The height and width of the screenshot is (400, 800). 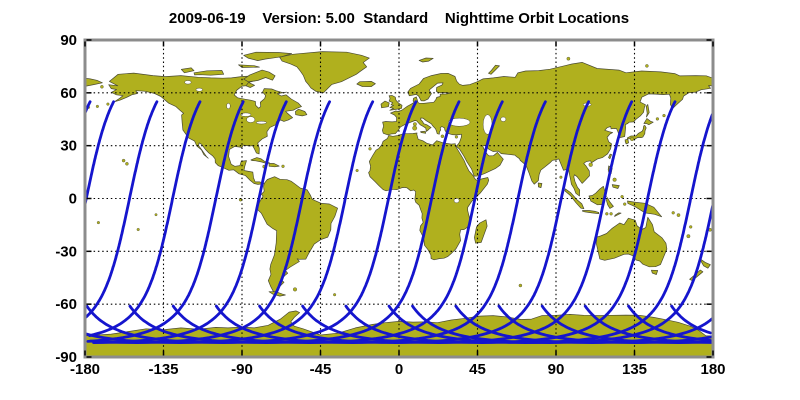 I want to click on landmass-novaya-zemlya, so click(x=494, y=69).